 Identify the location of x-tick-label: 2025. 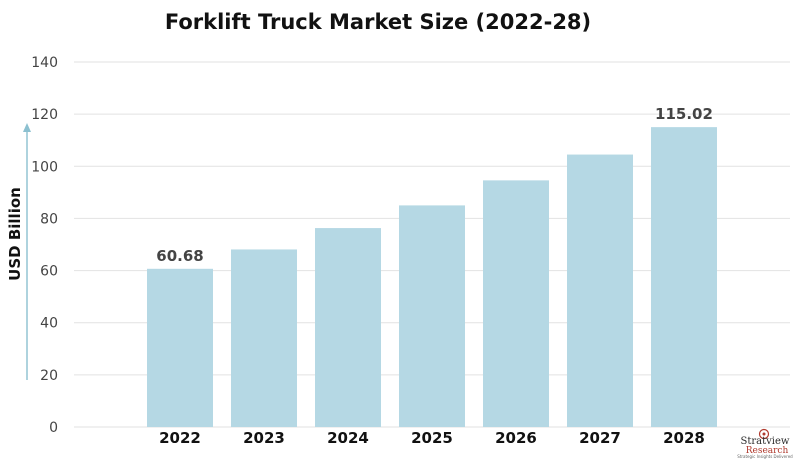
(432, 438).